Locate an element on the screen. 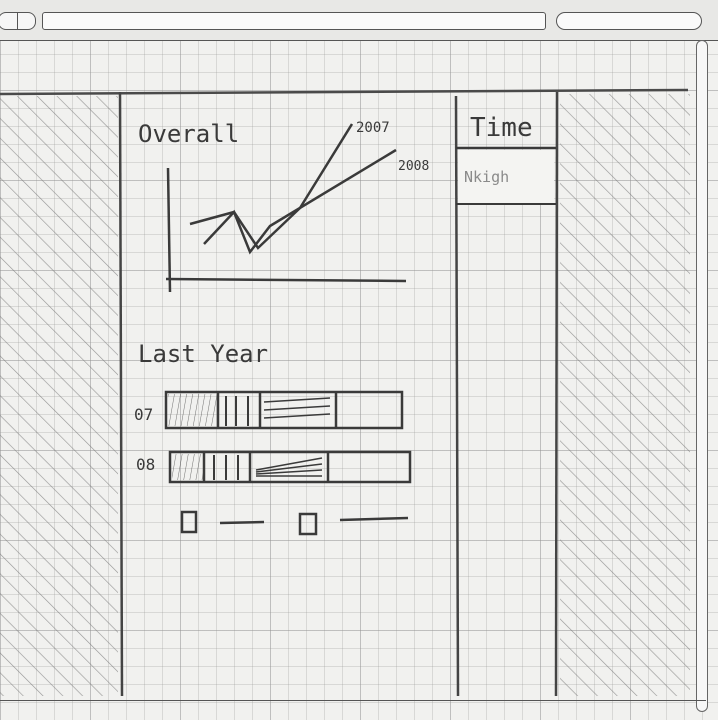 The height and width of the screenshot is (720, 718). header-divider is located at coordinates (344, 92).